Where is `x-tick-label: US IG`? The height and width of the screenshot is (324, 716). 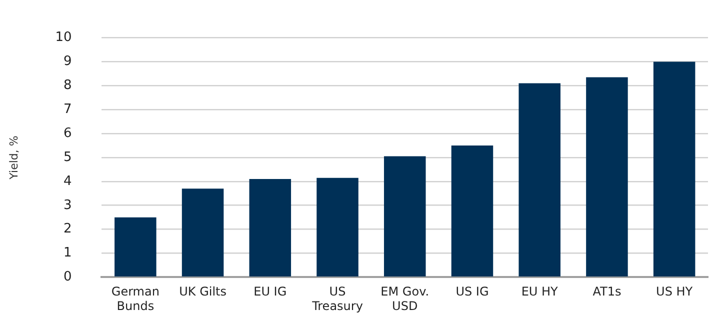 x-tick-label: US IG is located at coordinates (472, 291).